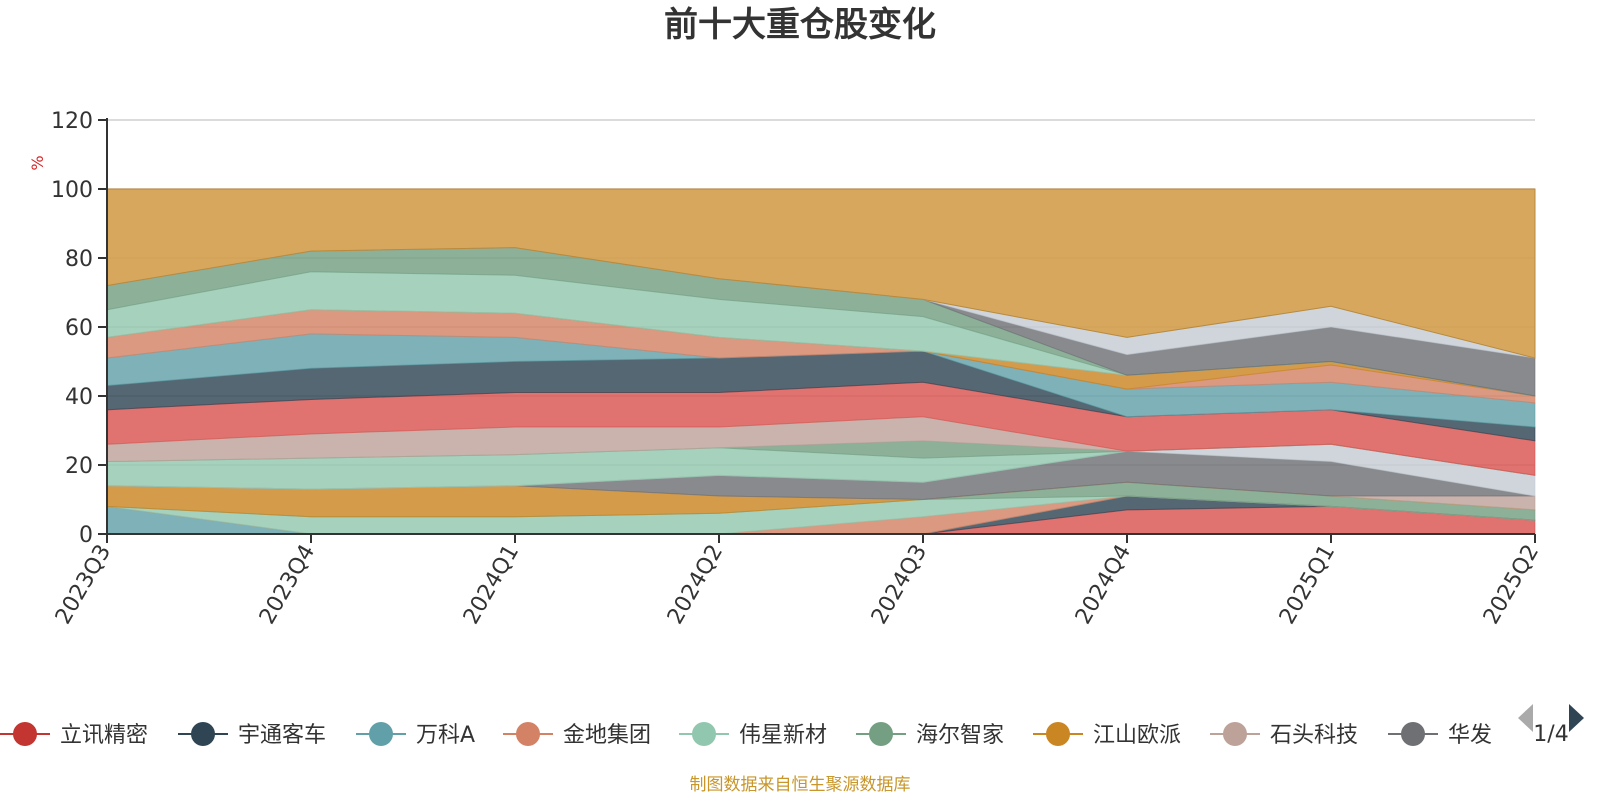 The height and width of the screenshot is (800, 1600). Describe the element at coordinates (1470, 735) in the screenshot. I see `legend-label: 华发` at that location.